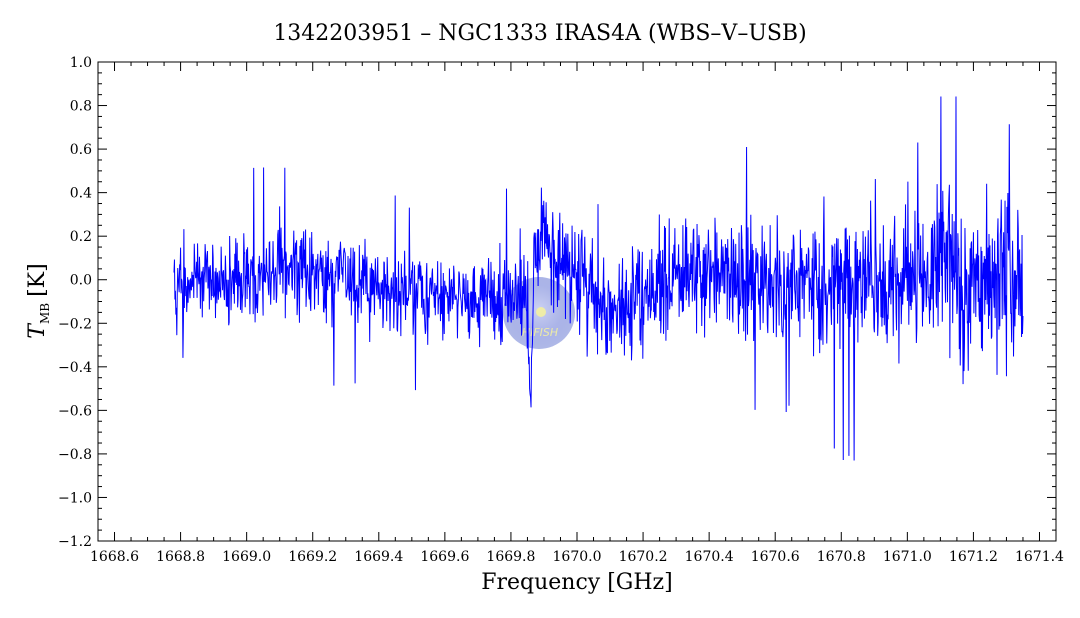 The width and height of the screenshot is (1080, 618). I want to click on y-tick-label: −0.2, so click(75, 324).